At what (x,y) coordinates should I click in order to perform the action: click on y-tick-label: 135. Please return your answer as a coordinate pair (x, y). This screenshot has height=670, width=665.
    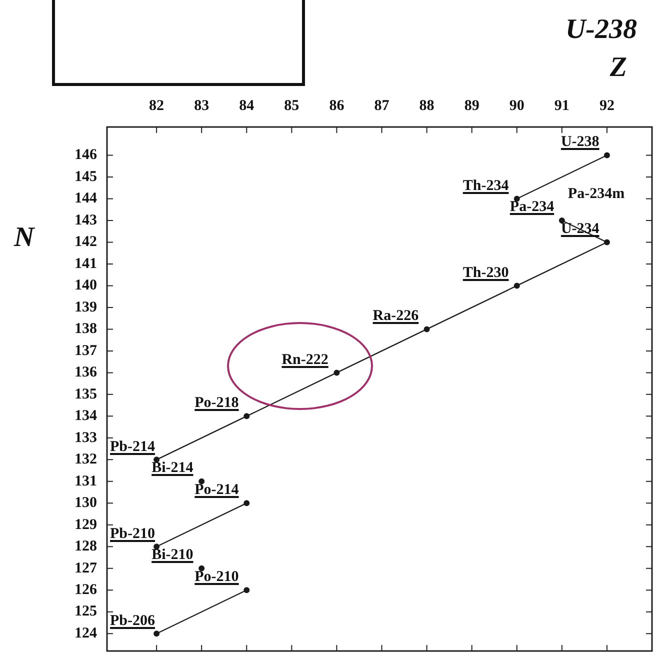
    Looking at the image, I should click on (85, 394).